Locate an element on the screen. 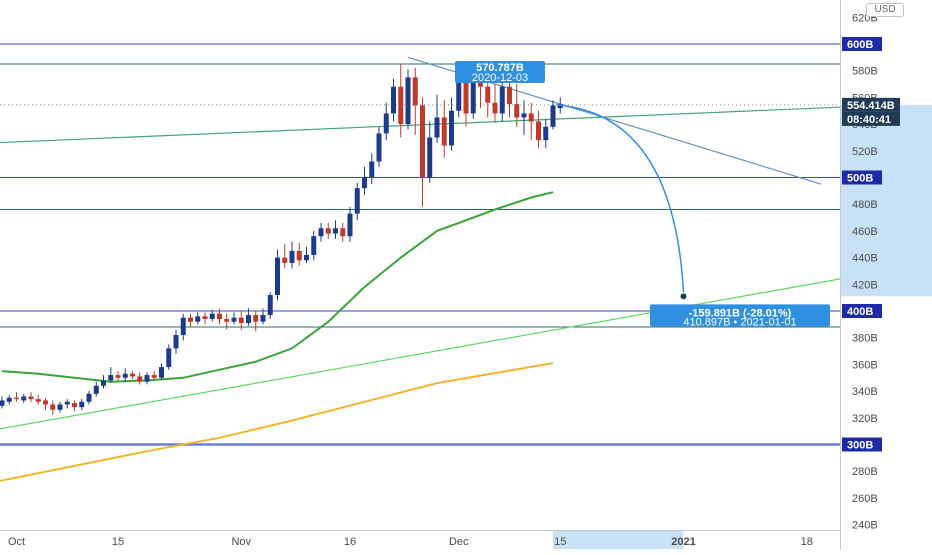 This screenshot has width=932, height=555. price-note-box is located at coordinates (500, 72).